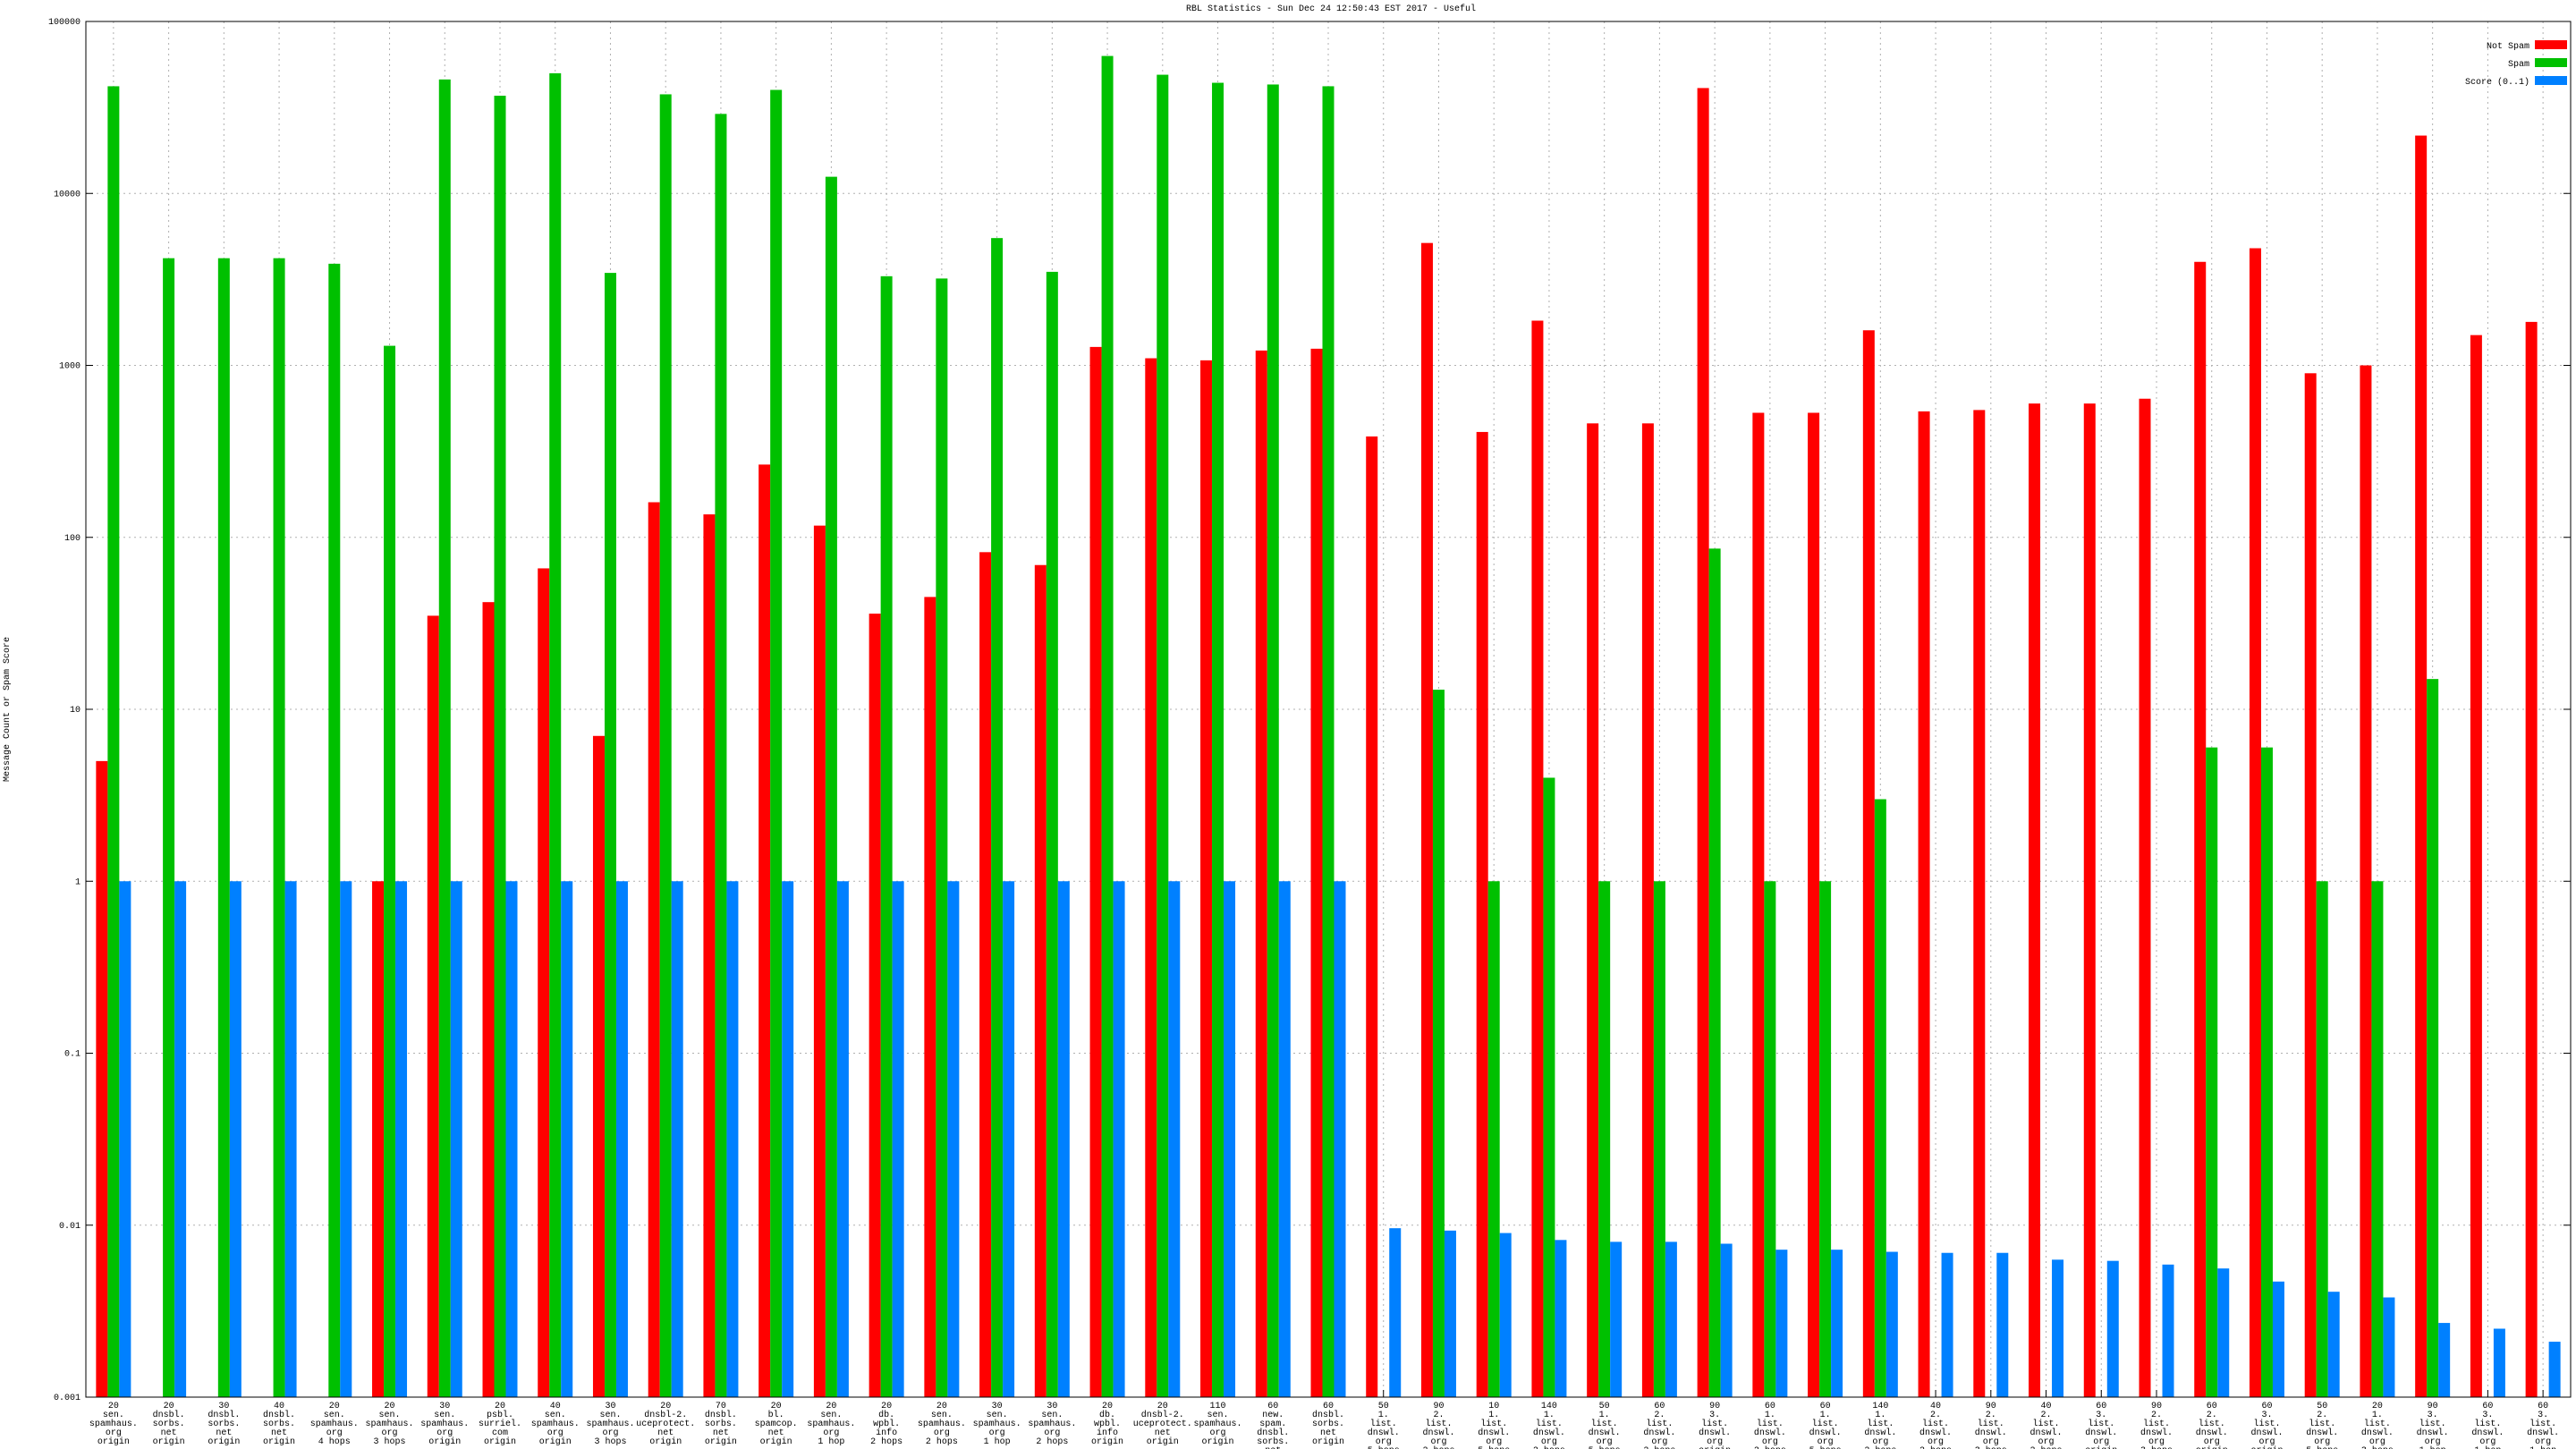 The width and height of the screenshot is (2576, 1449). What do you see at coordinates (169, 1424) in the screenshot?
I see `x-tick-label: 20 dnsbl. sorbs. net origin` at bounding box center [169, 1424].